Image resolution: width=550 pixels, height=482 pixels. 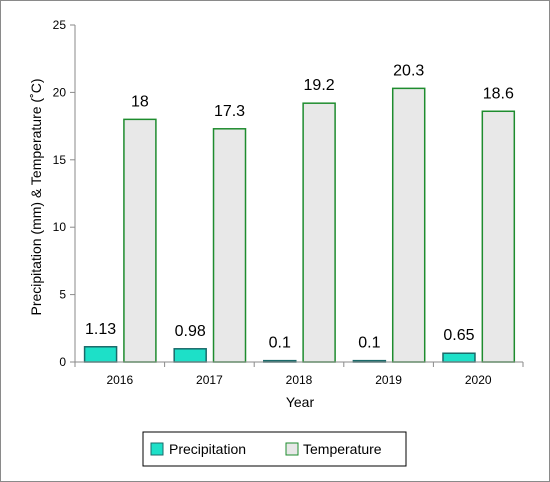 What do you see at coordinates (342, 449) in the screenshot?
I see `legend-label-temperature: Temperature` at bounding box center [342, 449].